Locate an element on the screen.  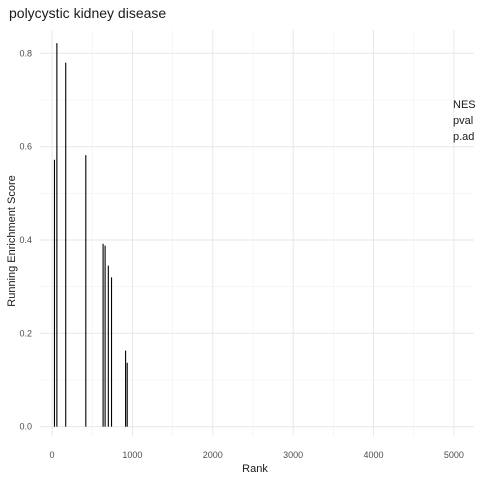
stat-annotations: NES pval p.ad is located at coordinates (464, 121).